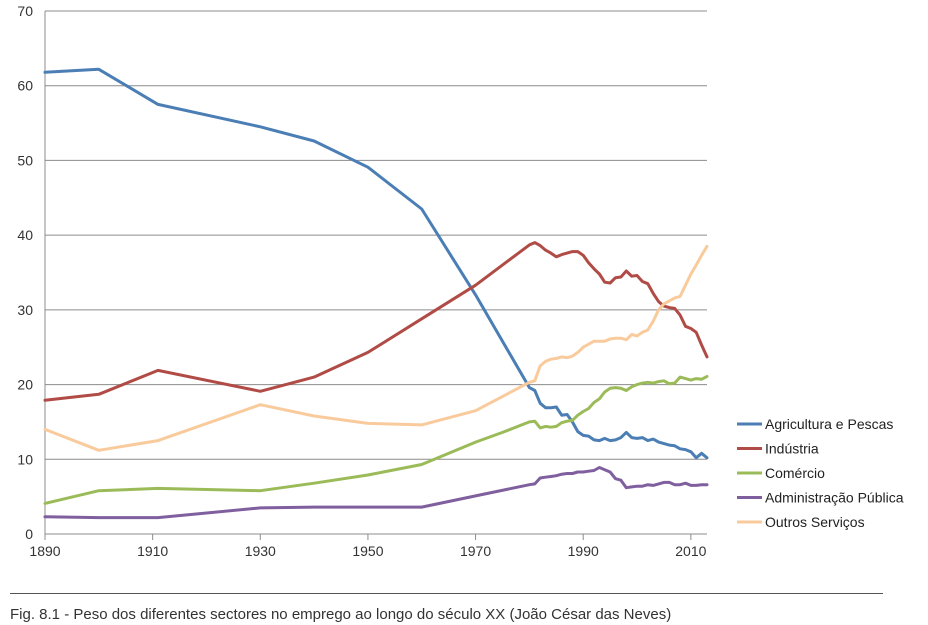 The height and width of the screenshot is (625, 928). I want to click on x-tick-label: 2010, so click(690, 551).